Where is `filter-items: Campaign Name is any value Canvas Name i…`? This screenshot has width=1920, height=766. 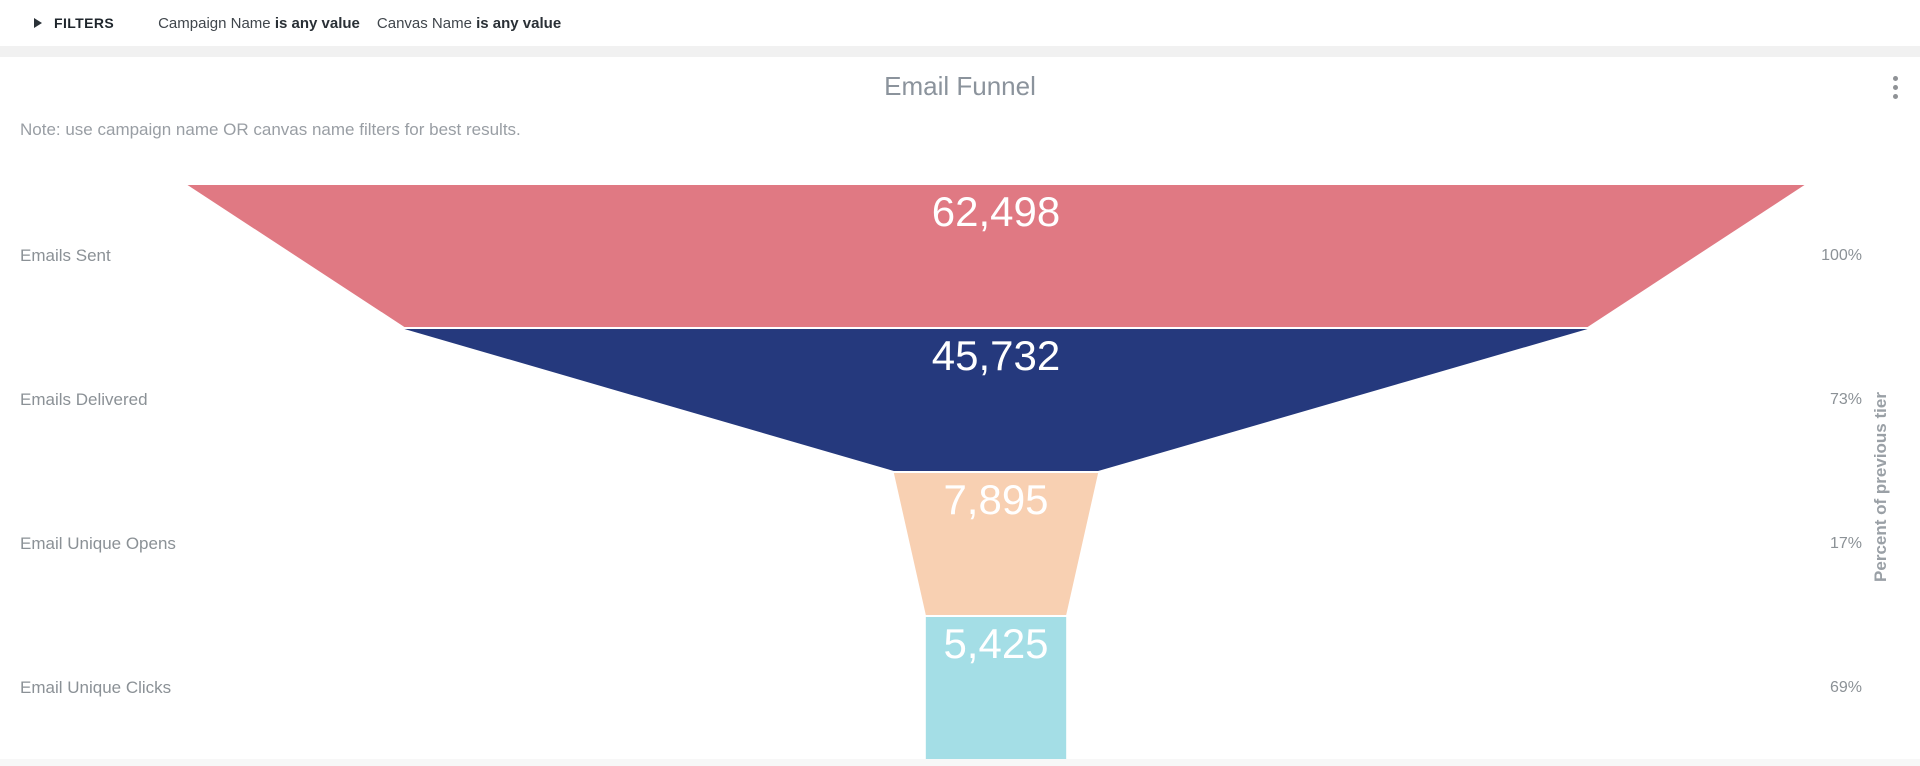
filter-items: Campaign Name is any value Canvas Name i… is located at coordinates (359, 23).